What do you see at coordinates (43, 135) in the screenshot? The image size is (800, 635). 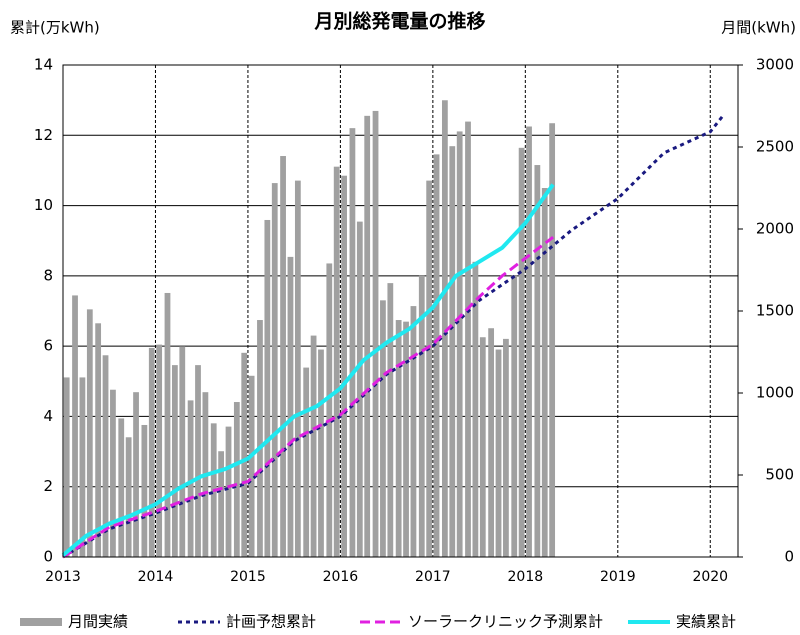 I see `y-tick-label: 12` at bounding box center [43, 135].